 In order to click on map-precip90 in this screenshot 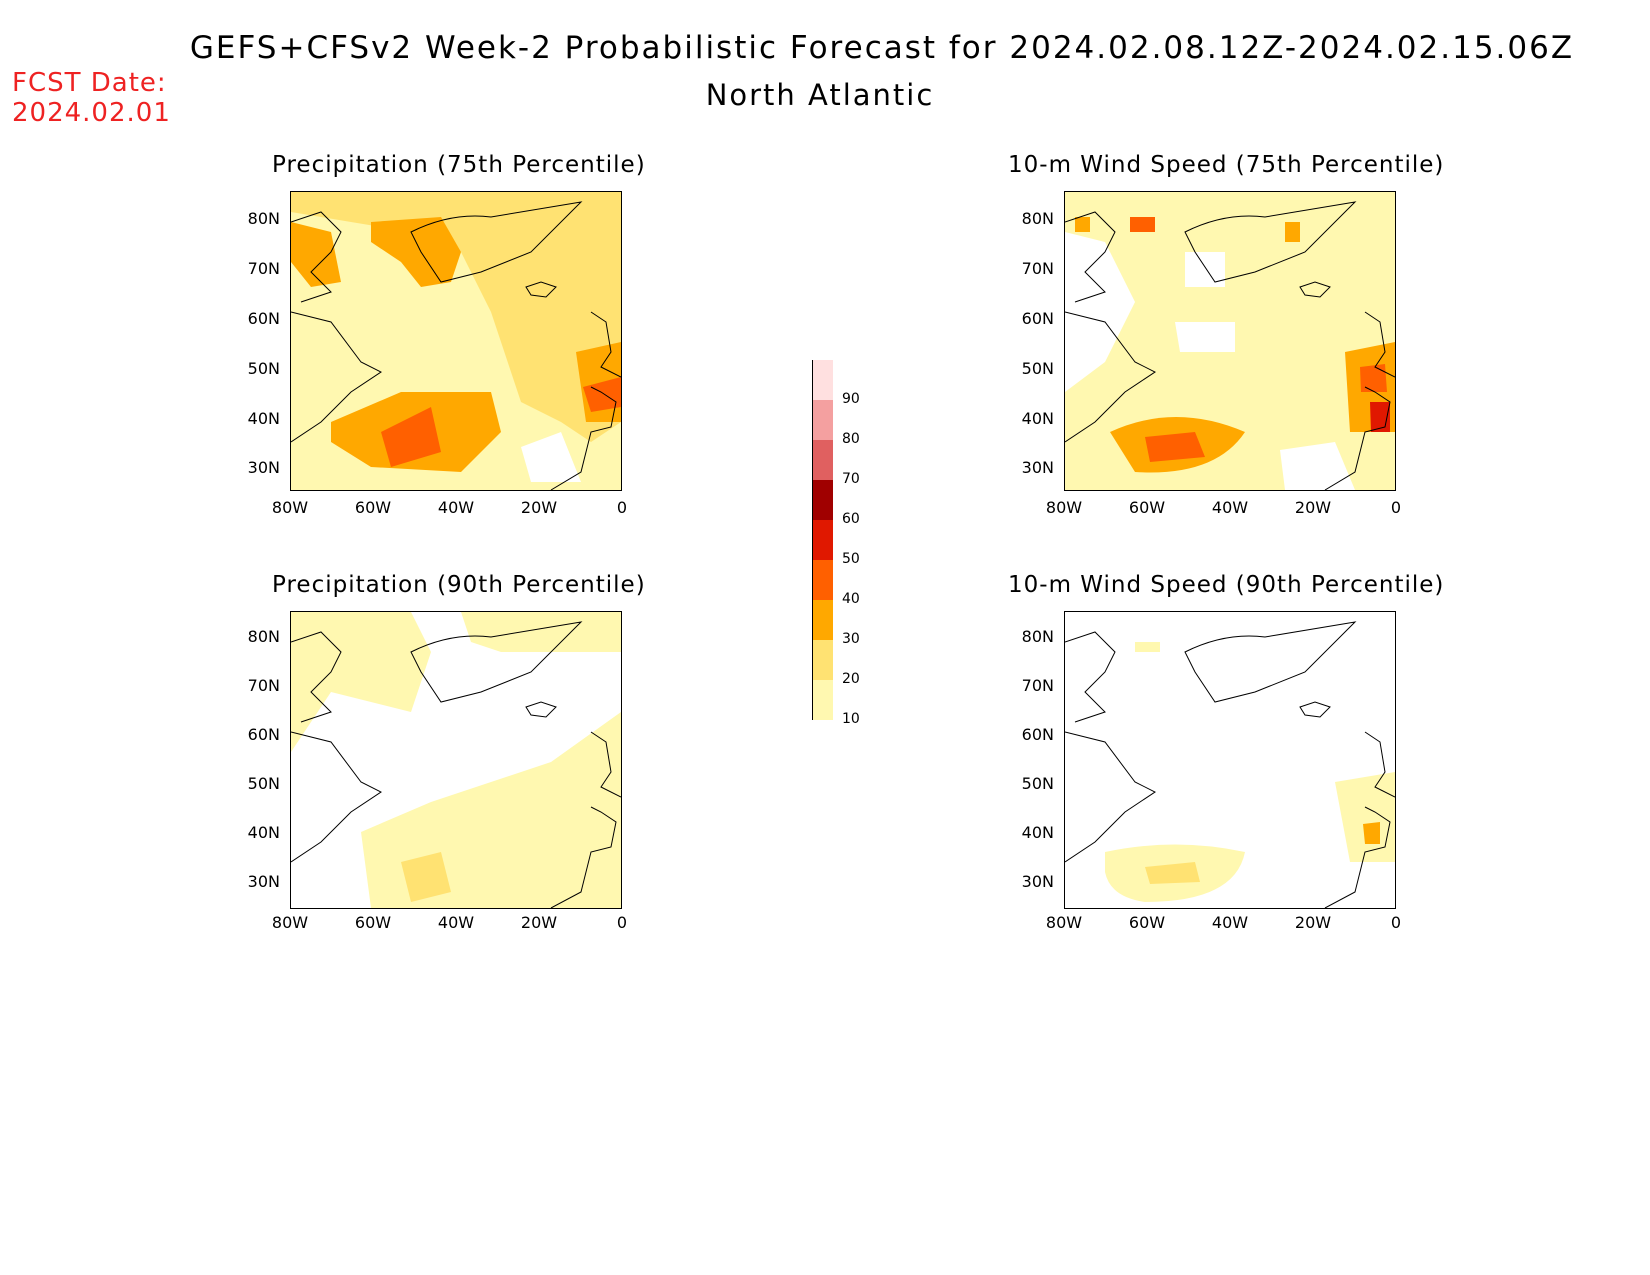, I will do `click(456, 760)`.